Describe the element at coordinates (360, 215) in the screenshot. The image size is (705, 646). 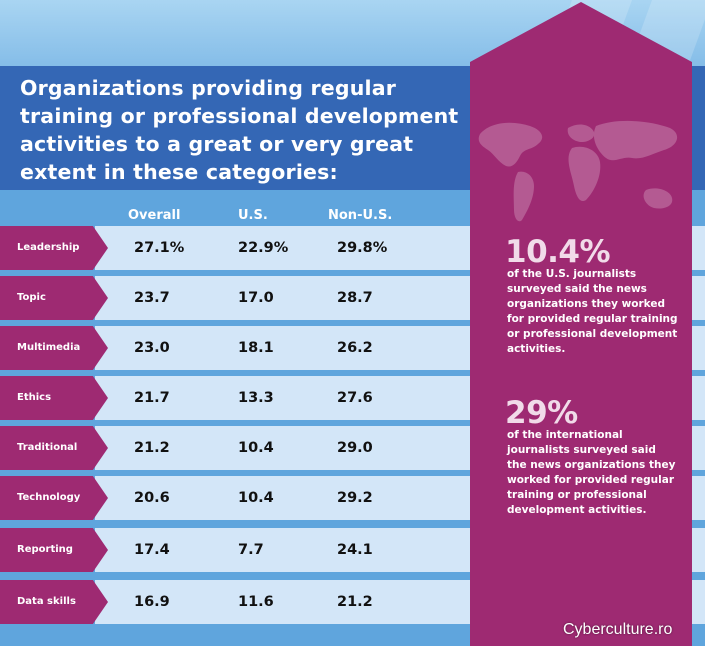
I see `column-header-non-us: Non-U.S.` at that location.